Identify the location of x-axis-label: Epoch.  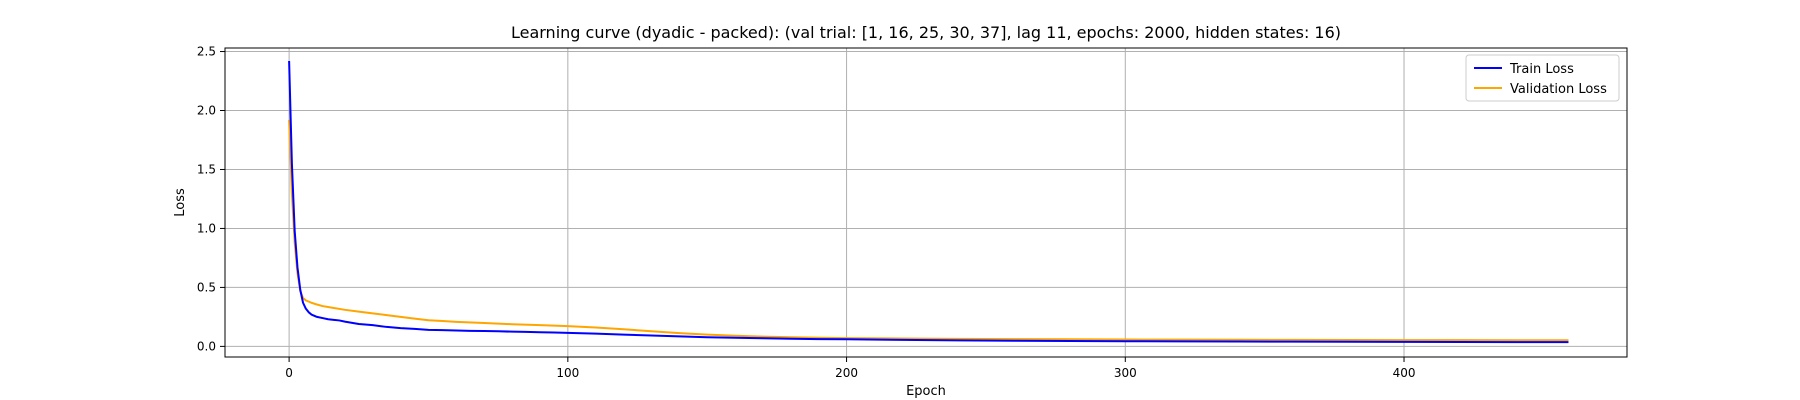
(926, 391).